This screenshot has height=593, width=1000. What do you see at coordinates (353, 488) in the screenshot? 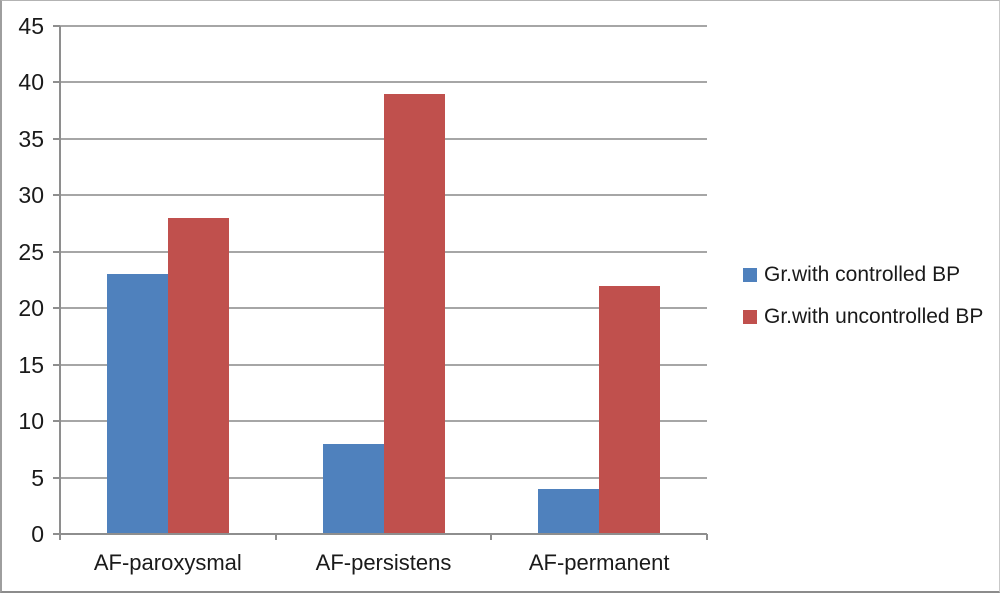
I see `bar-series1-af-persistens` at bounding box center [353, 488].